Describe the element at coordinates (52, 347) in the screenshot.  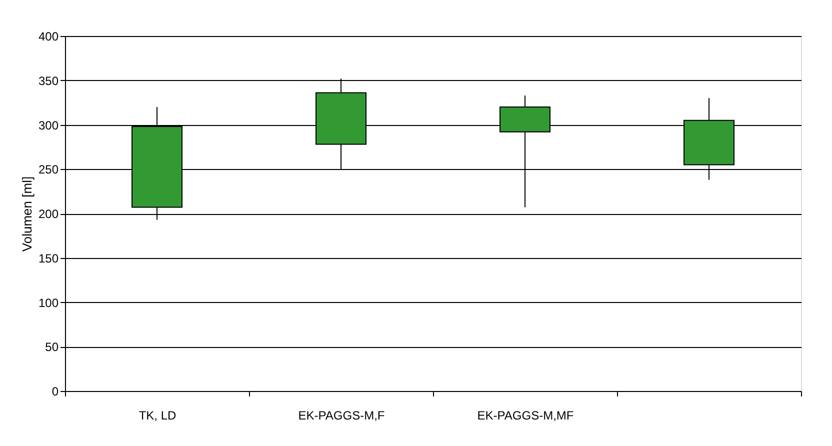
I see `y-tick-label: 50` at that location.